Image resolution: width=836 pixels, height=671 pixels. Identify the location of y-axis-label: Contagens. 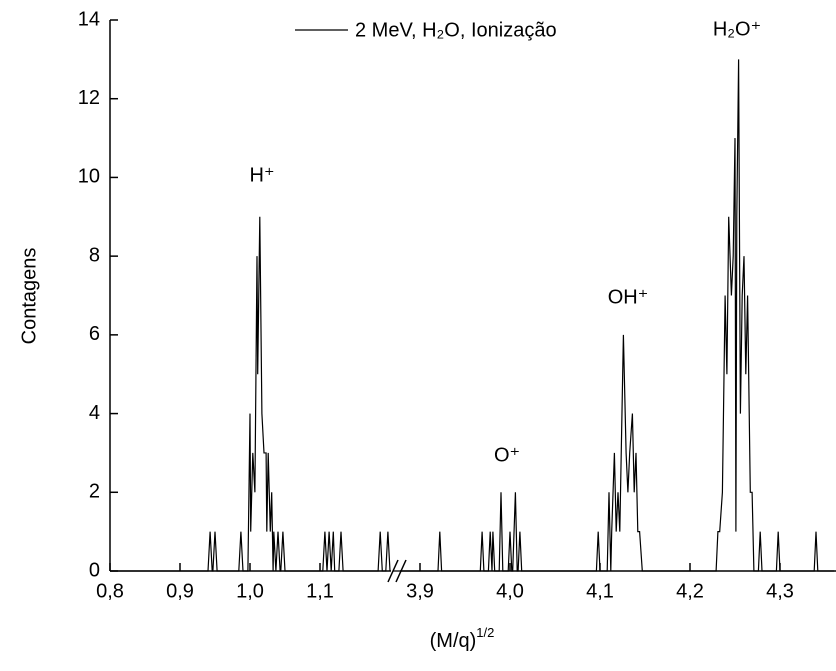
(29, 296).